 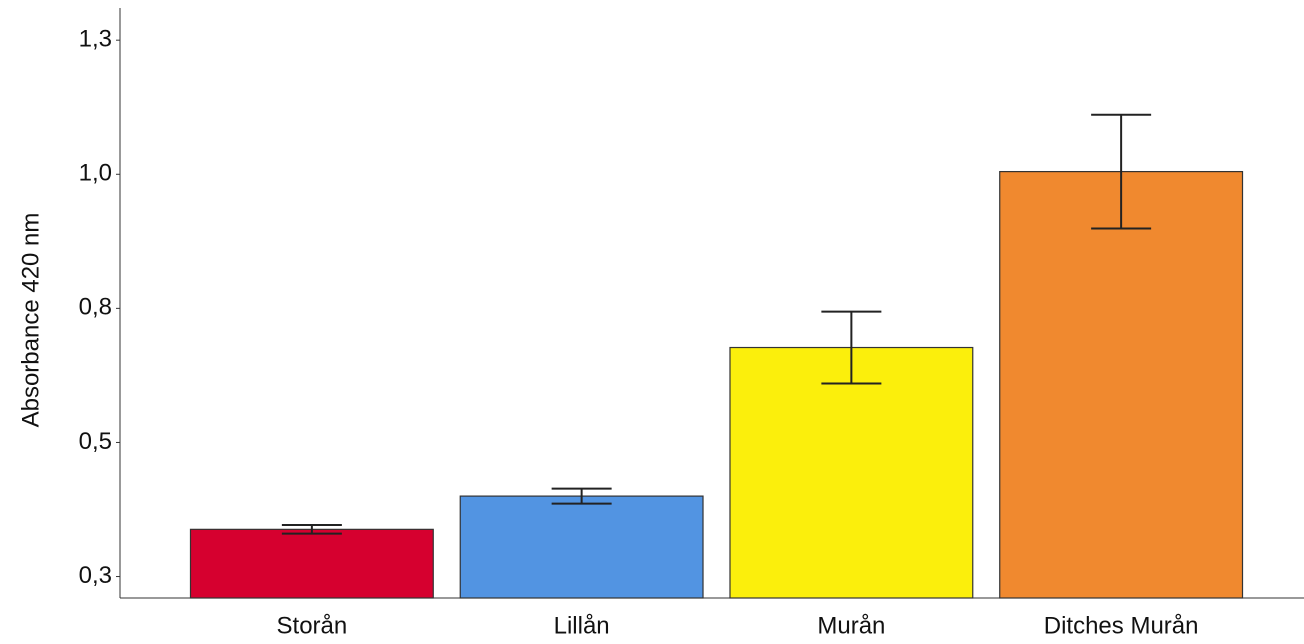 I want to click on y-tick-label: 0,8, so click(x=95, y=307).